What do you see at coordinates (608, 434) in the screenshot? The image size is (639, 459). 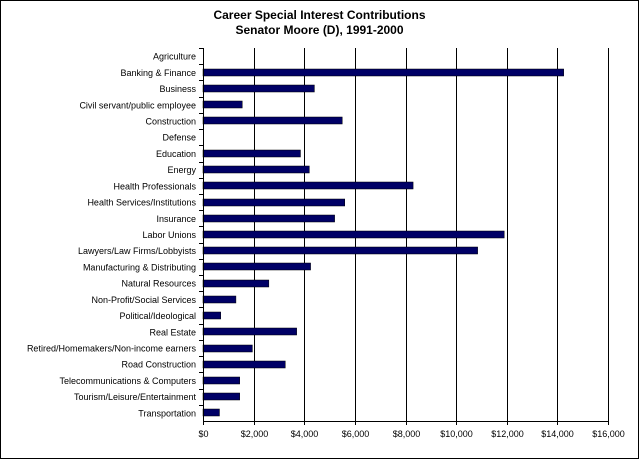 I see `x-tick-label: $16,000` at bounding box center [608, 434].